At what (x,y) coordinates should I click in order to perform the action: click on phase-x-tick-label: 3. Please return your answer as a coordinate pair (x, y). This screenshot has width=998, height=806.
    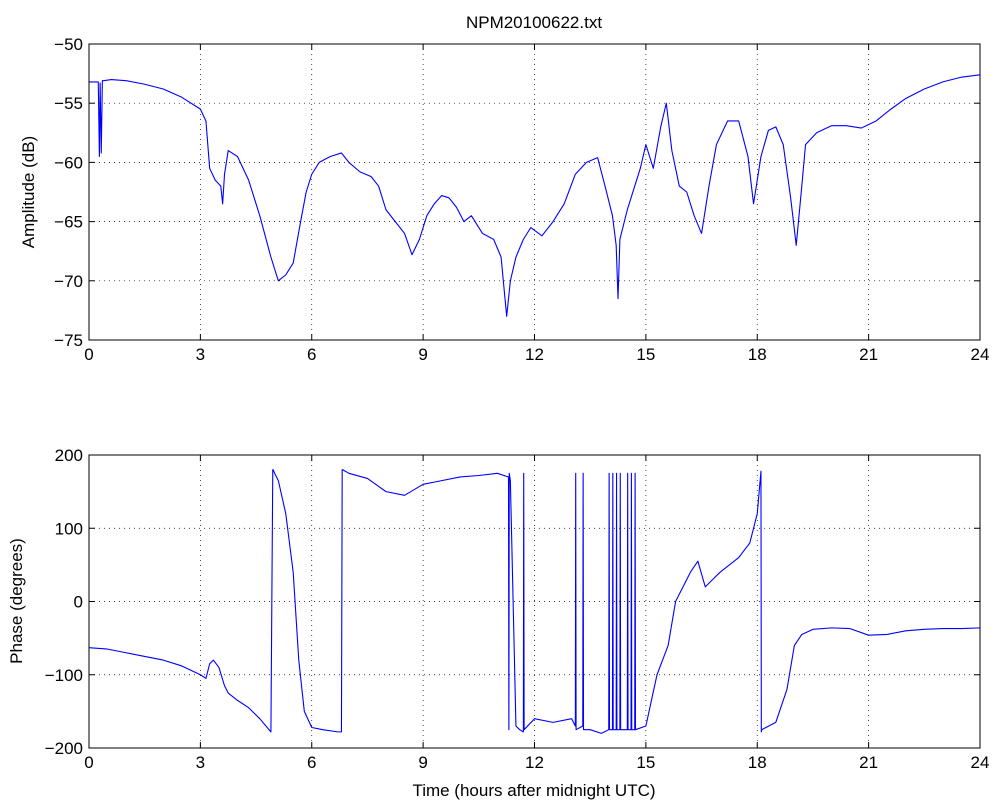
    Looking at the image, I should click on (200, 762).